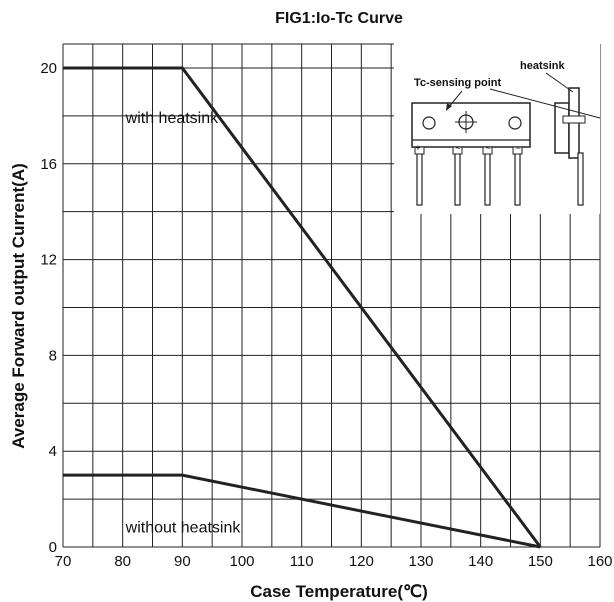 This screenshot has width=614, height=602. I want to click on y-tick-label: 0, so click(53, 547).